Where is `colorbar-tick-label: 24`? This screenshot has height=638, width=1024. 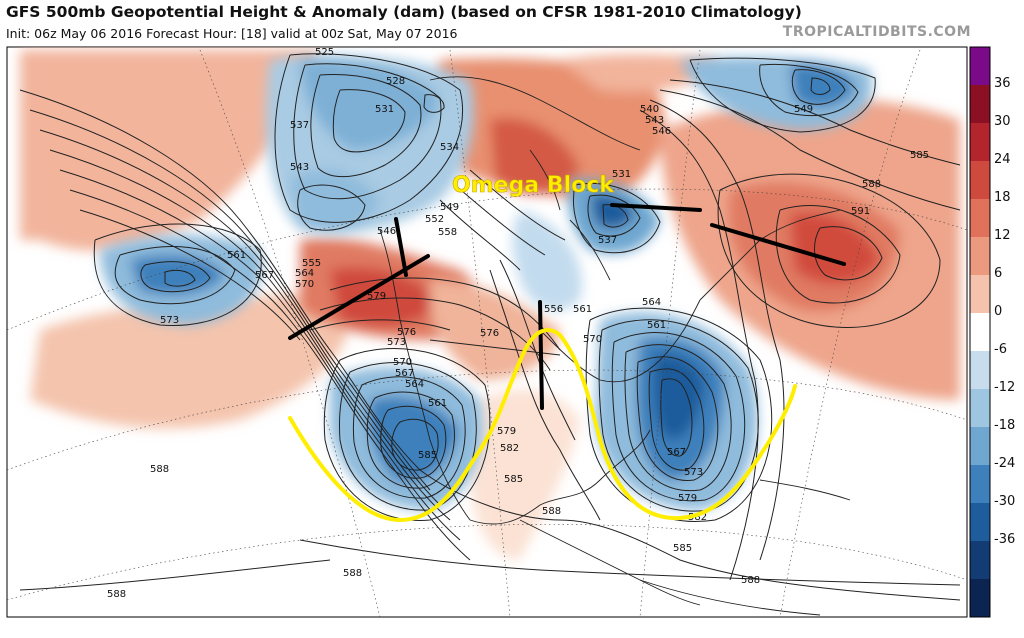
colorbar-tick-label: 24 is located at coordinates (1002, 159).